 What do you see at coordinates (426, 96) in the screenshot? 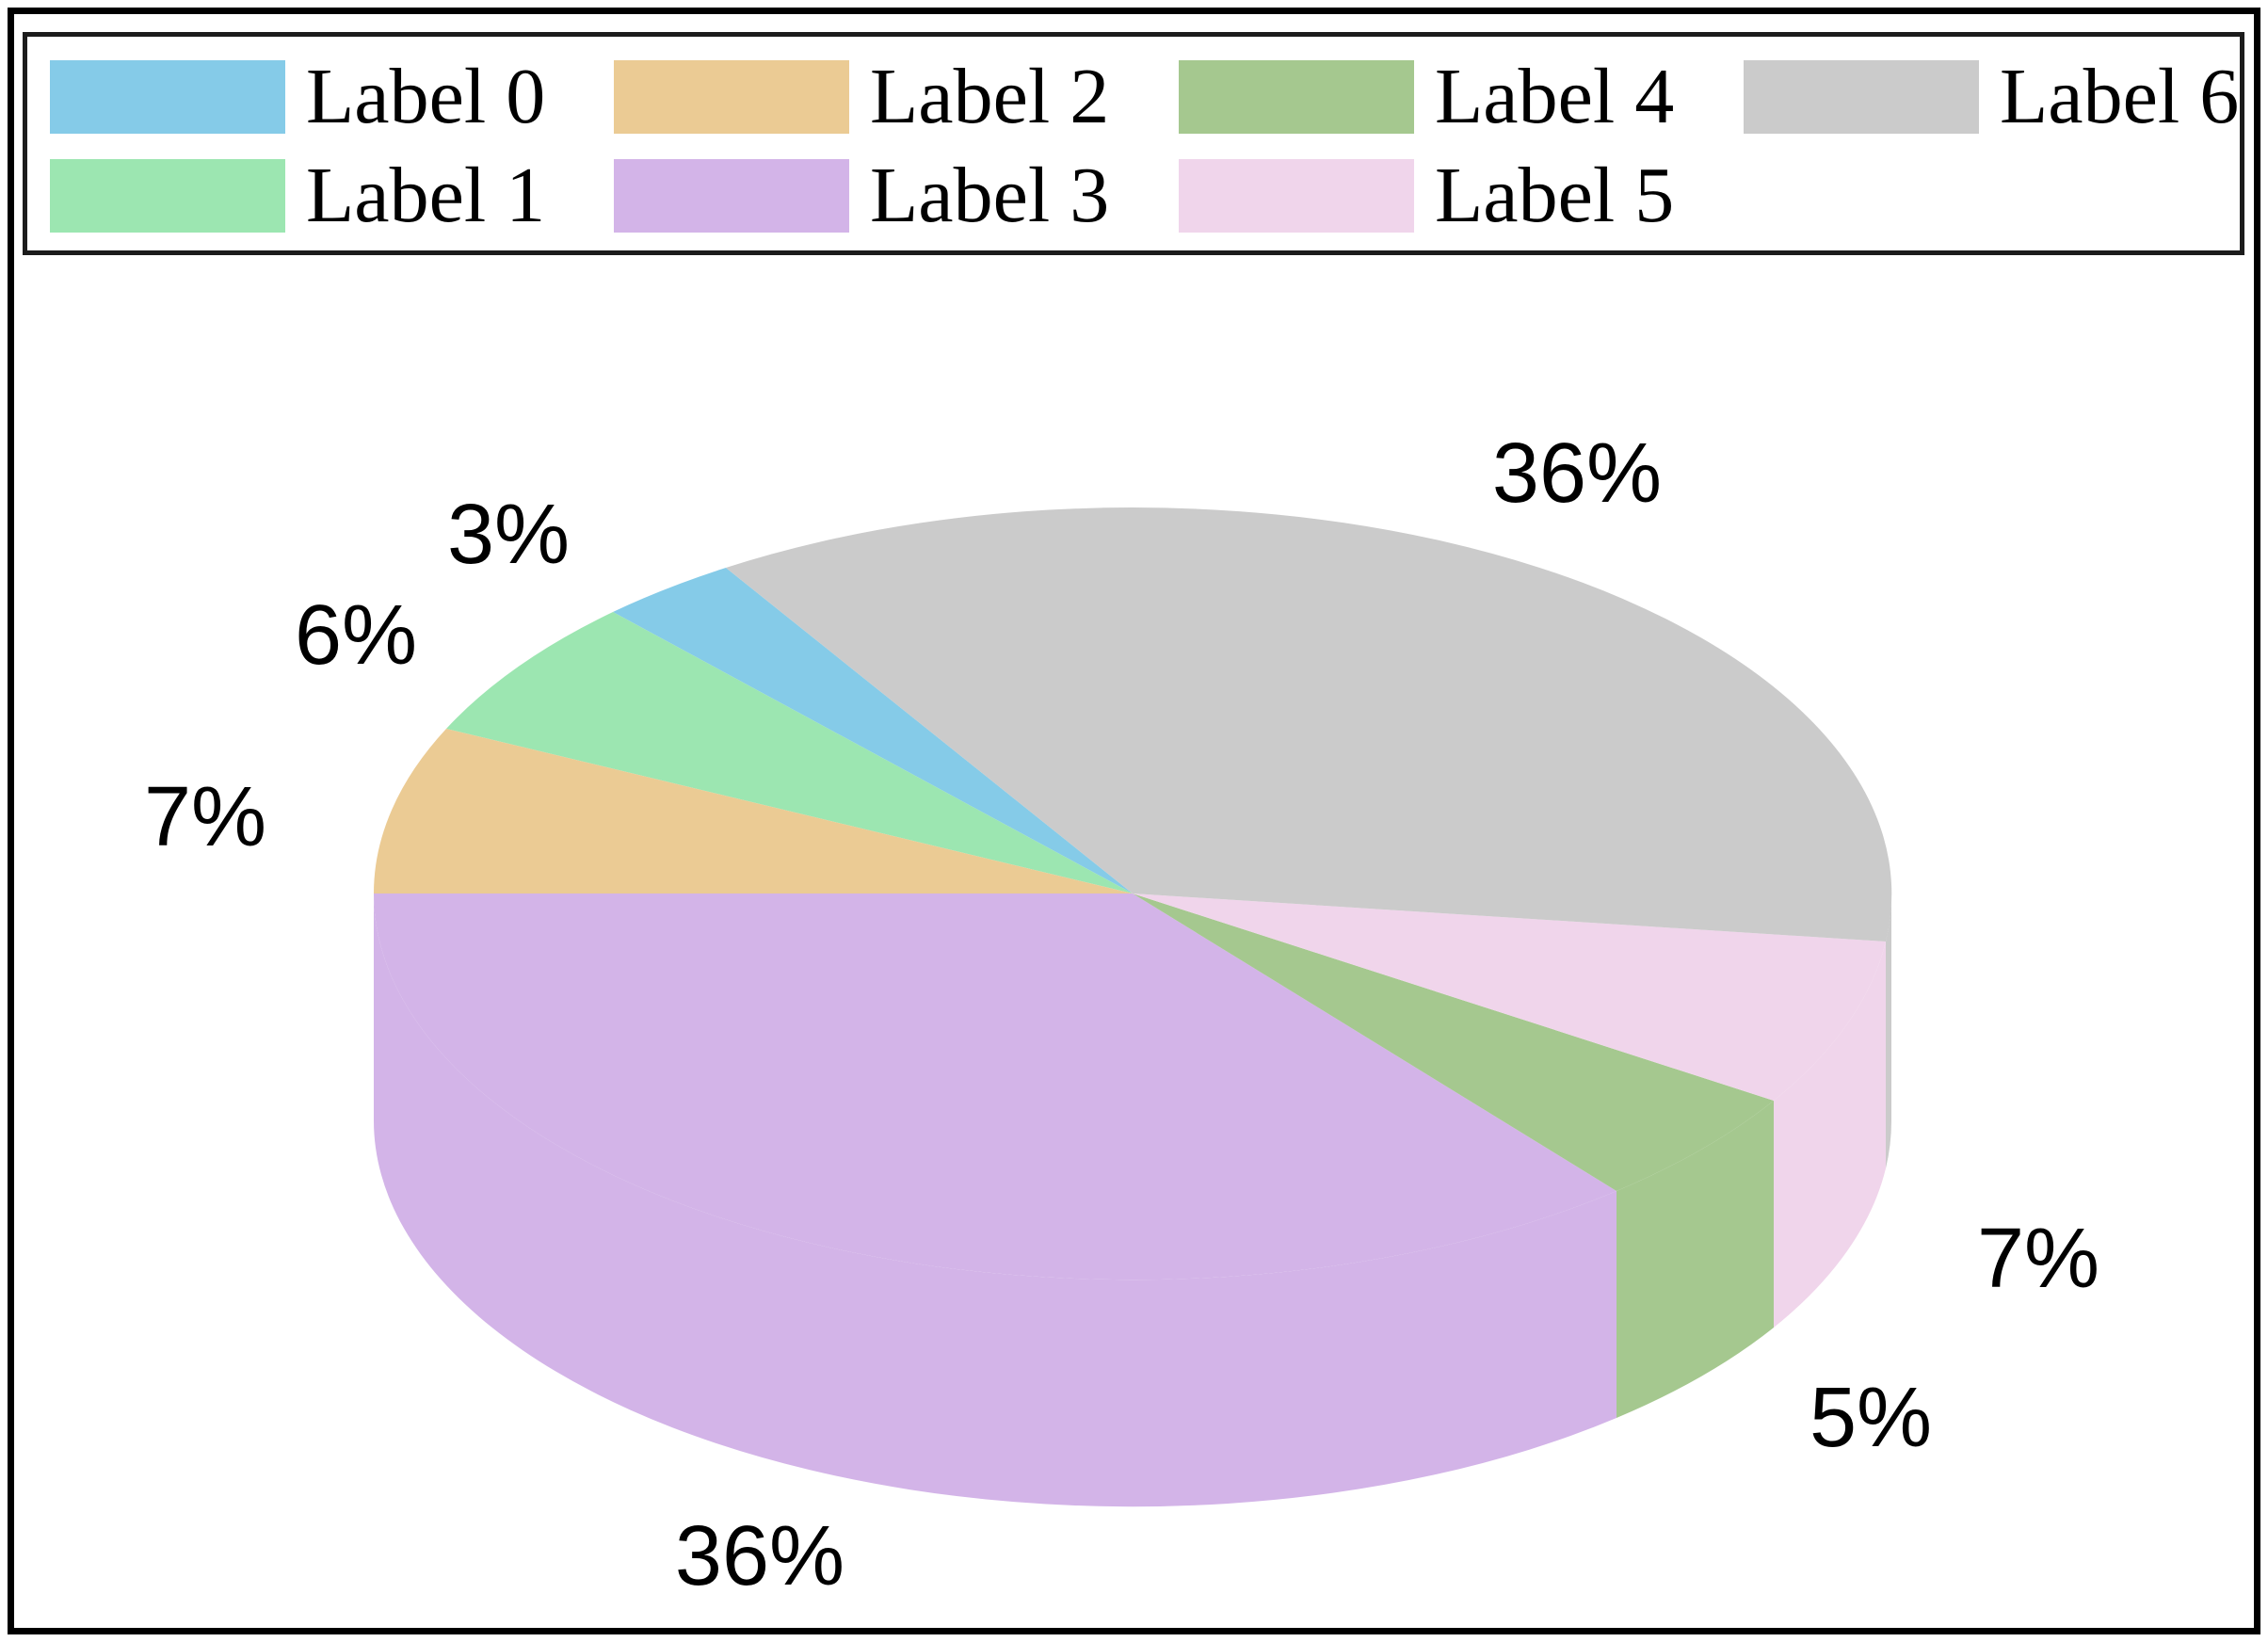
I see `legend-item-label: Label 0` at bounding box center [426, 96].